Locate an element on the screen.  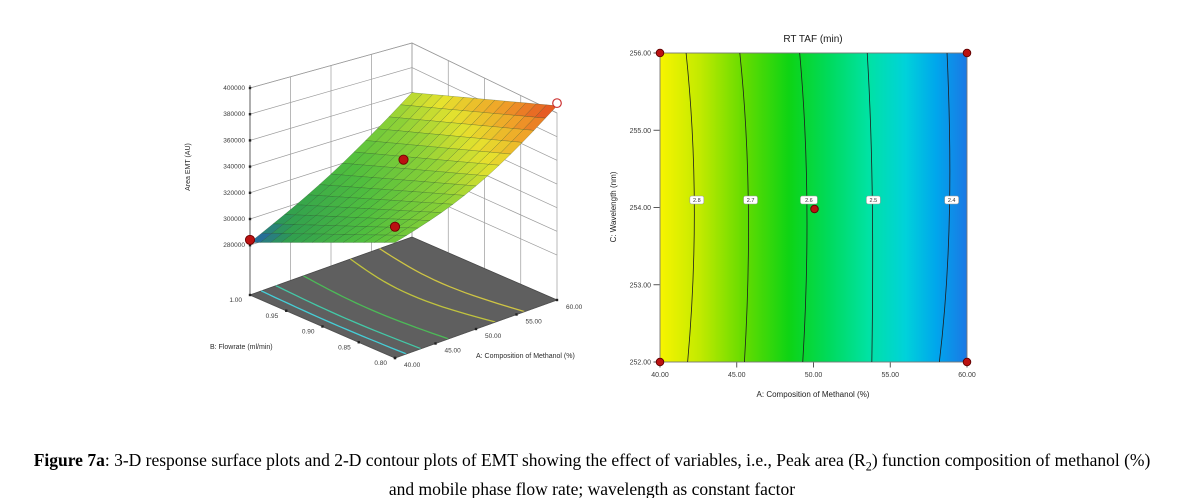
a-tick-label: 40.00 is located at coordinates (412, 365).